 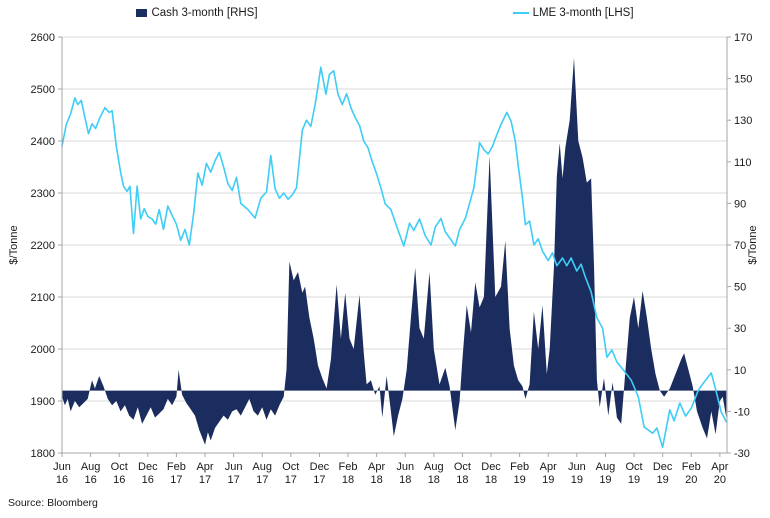 What do you see at coordinates (740, 329) in the screenshot?
I see `y-right-tick-label: 30` at bounding box center [740, 329].